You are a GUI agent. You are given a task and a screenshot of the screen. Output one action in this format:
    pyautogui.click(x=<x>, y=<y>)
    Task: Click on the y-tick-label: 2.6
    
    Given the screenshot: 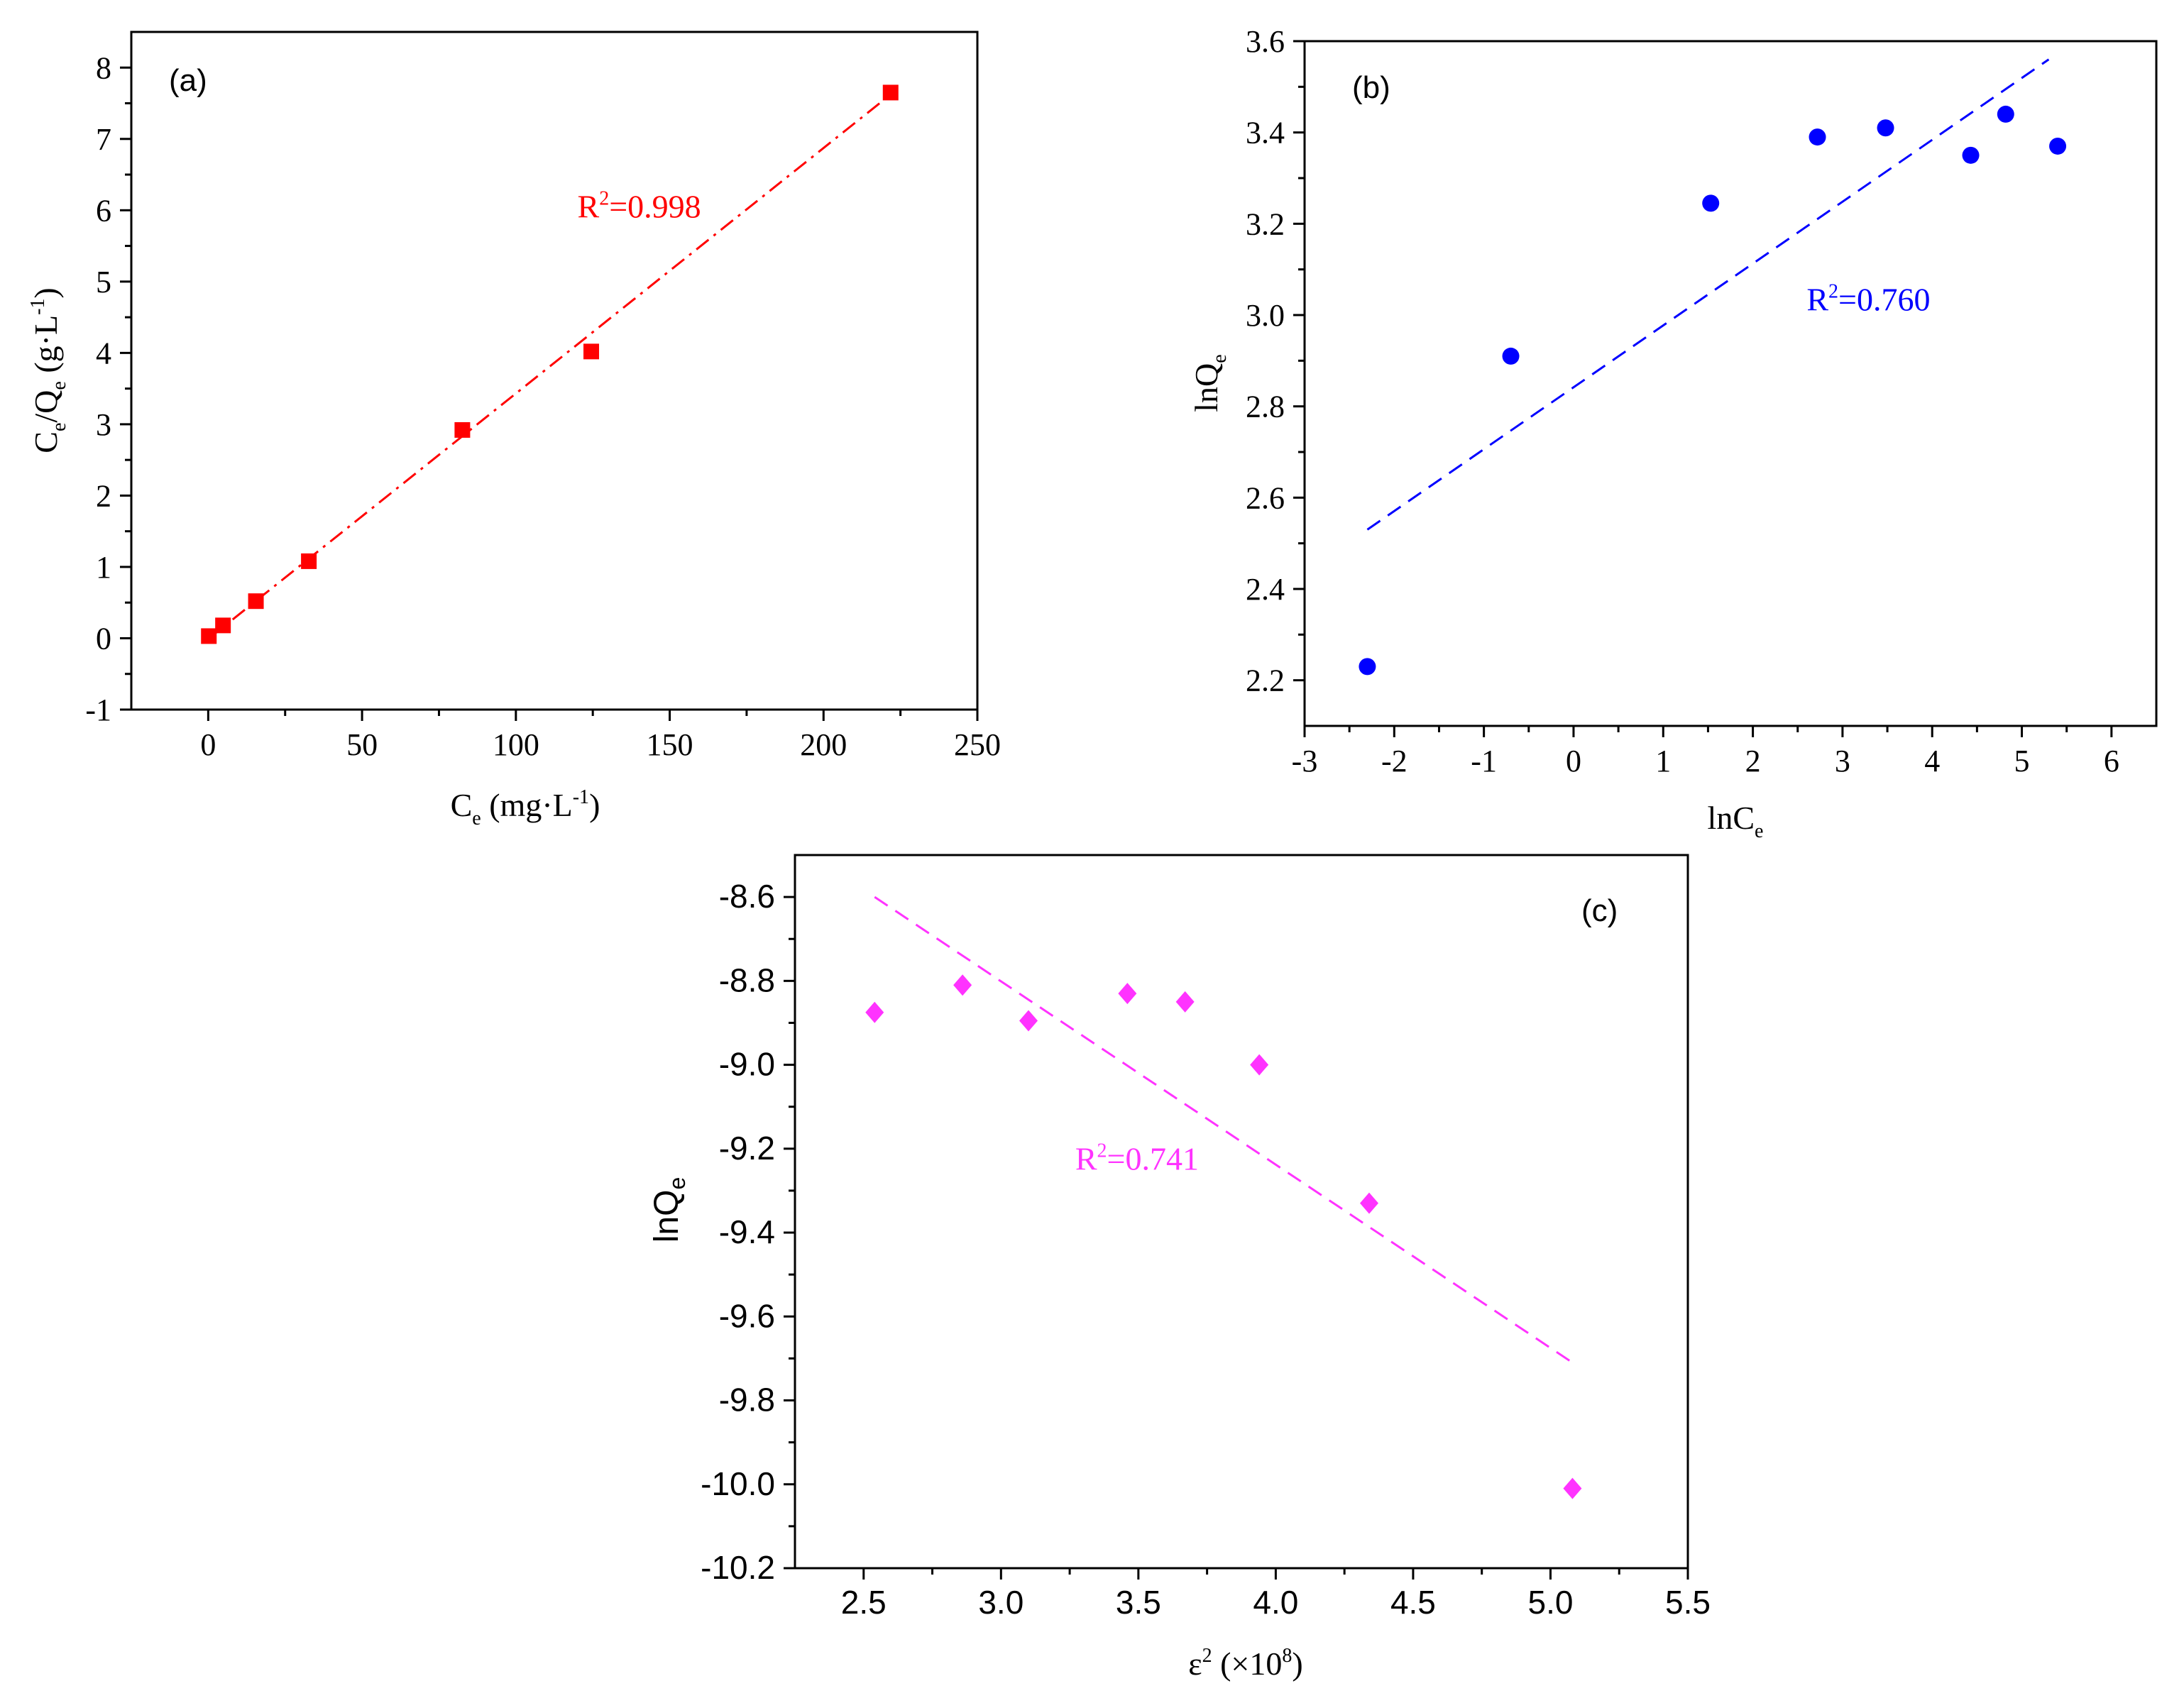 What is the action you would take?
    pyautogui.click(x=1266, y=497)
    